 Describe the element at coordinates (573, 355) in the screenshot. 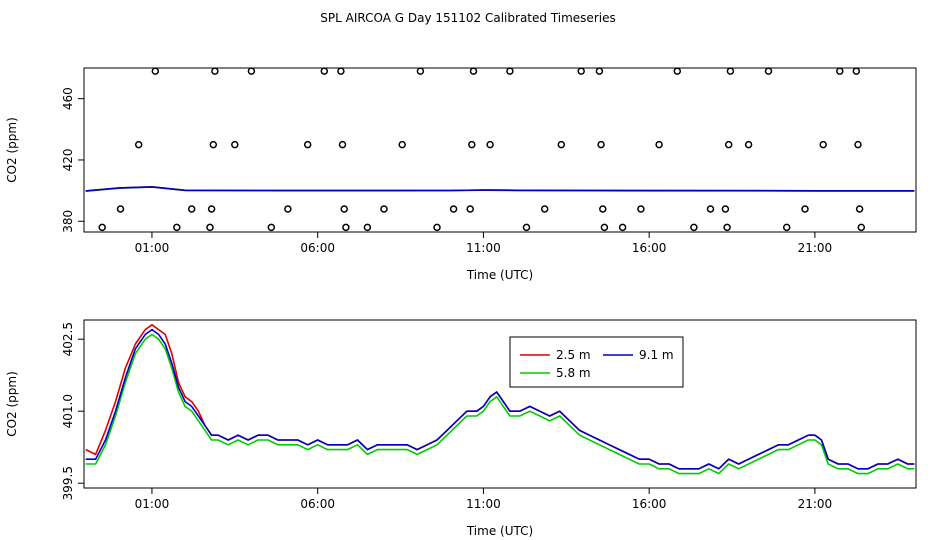

I see `legend-label-2-5m: 2.5 m` at that location.